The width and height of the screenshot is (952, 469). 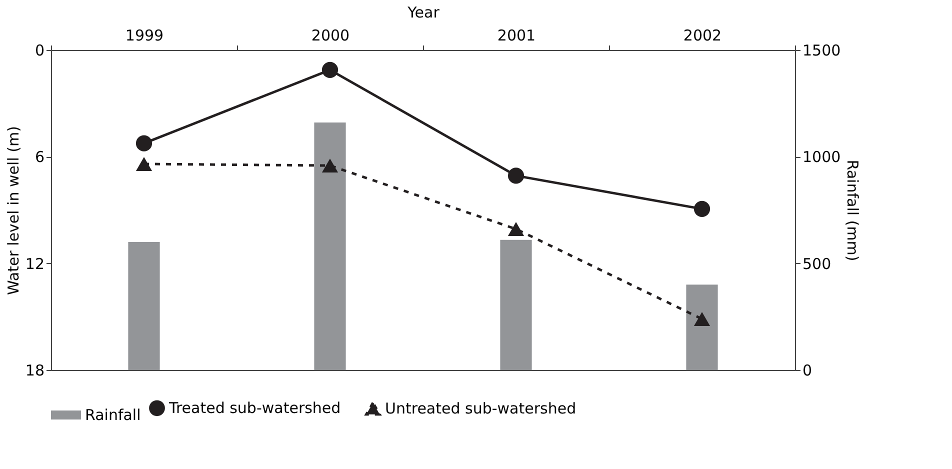 What do you see at coordinates (821, 51) in the screenshot?
I see `y2-tick-label: 1500` at bounding box center [821, 51].